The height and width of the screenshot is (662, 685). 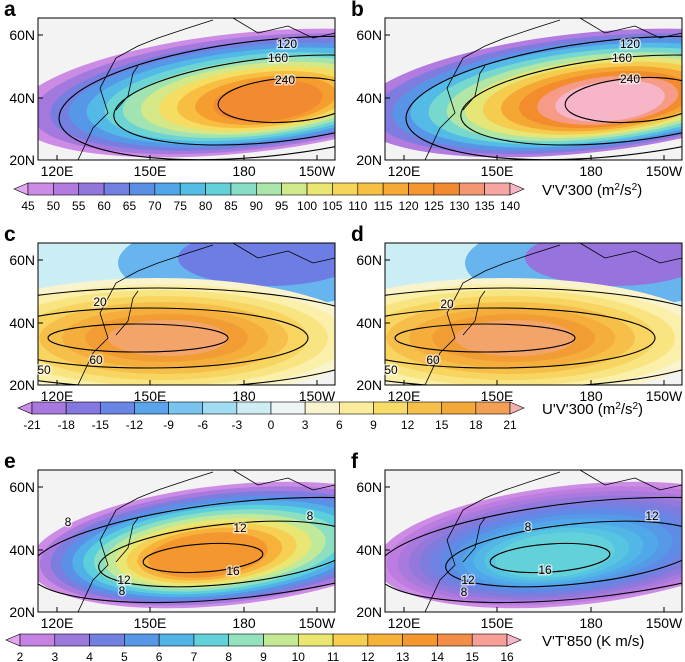 What do you see at coordinates (10, 461) in the screenshot?
I see `panel-letter: e` at bounding box center [10, 461].